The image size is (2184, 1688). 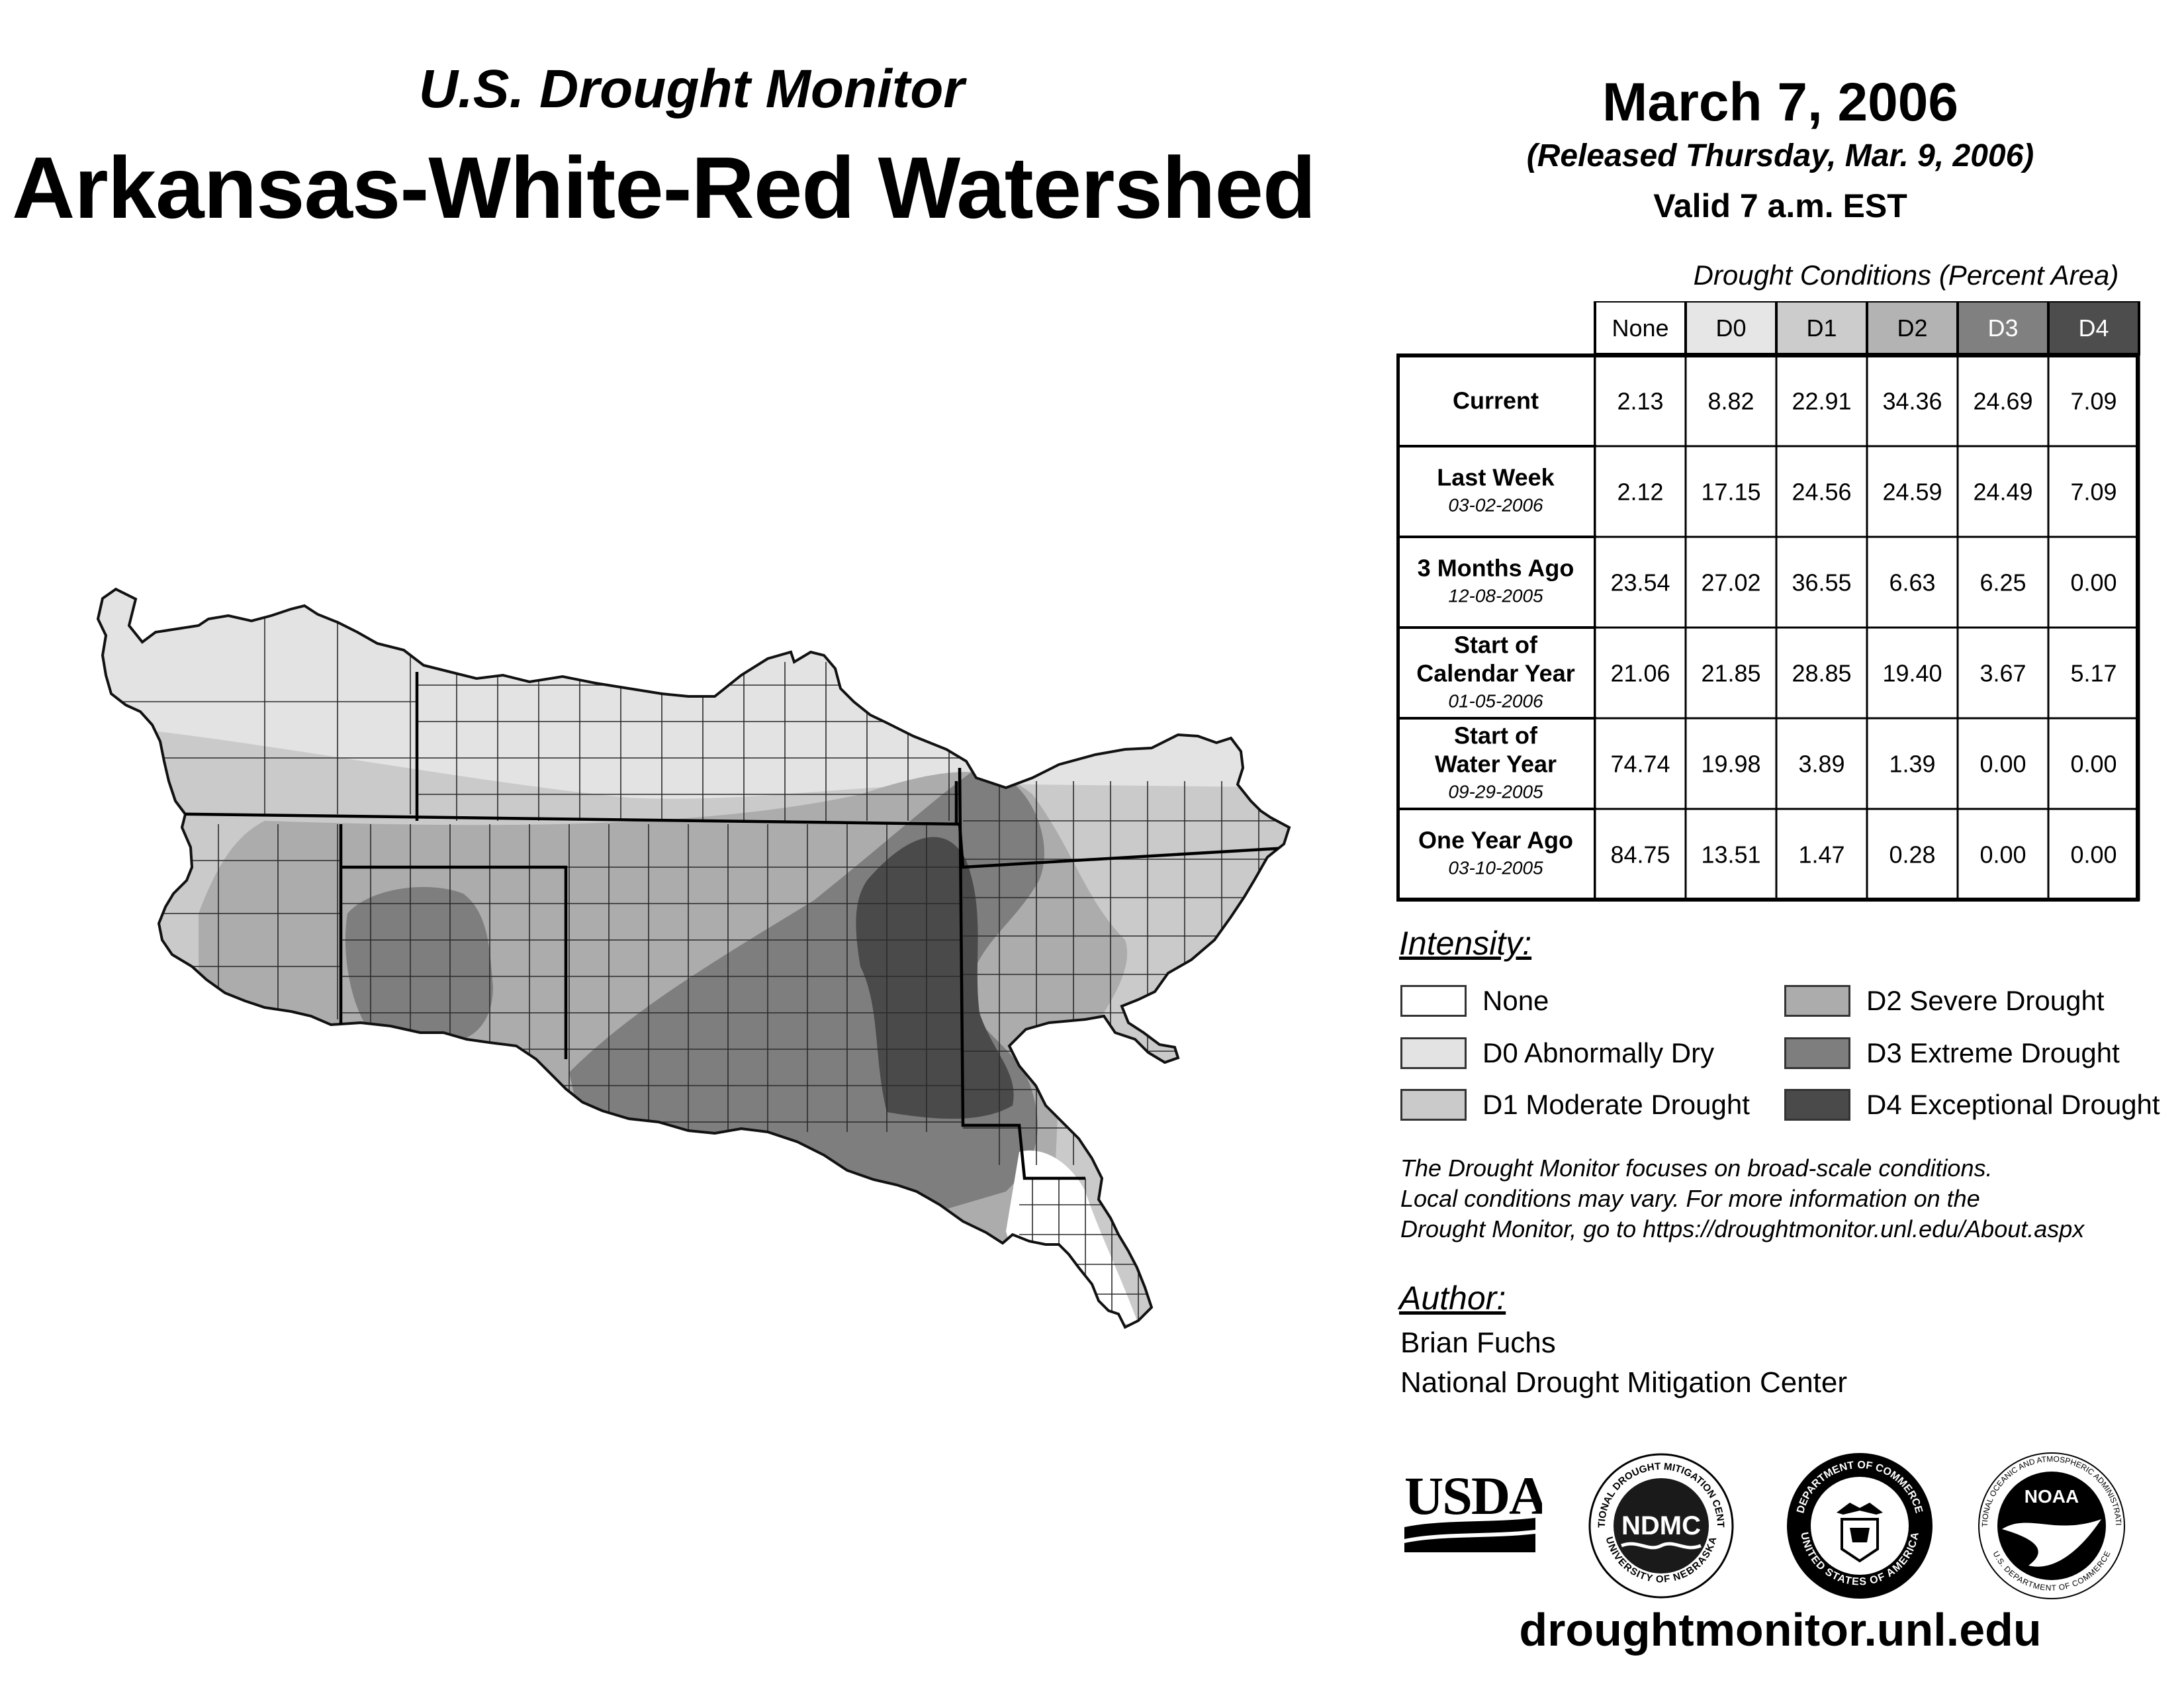 I want to click on ndmc-disc, so click(x=1661, y=1525).